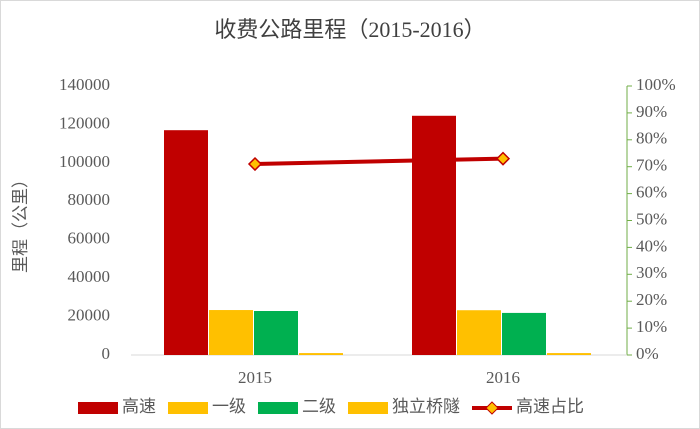 This screenshot has height=429, width=700. What do you see at coordinates (84, 122) in the screenshot?
I see `y-tick-label: 120000` at bounding box center [84, 122].